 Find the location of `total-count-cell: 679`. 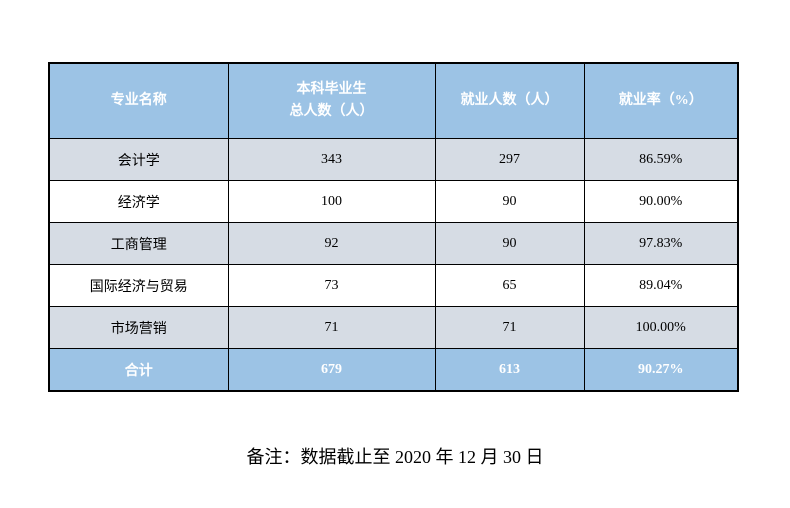

total-count-cell: 679 is located at coordinates (331, 370).